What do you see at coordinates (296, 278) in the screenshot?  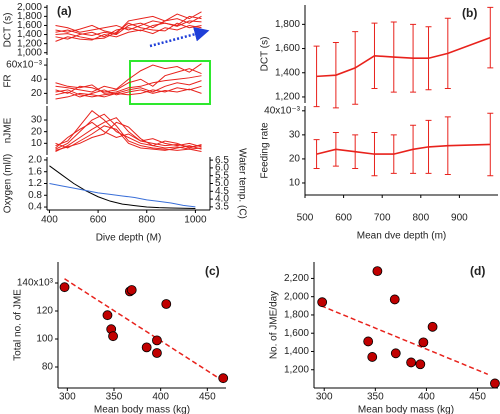 I see `y-tick-label: 2,200` at bounding box center [296, 278].